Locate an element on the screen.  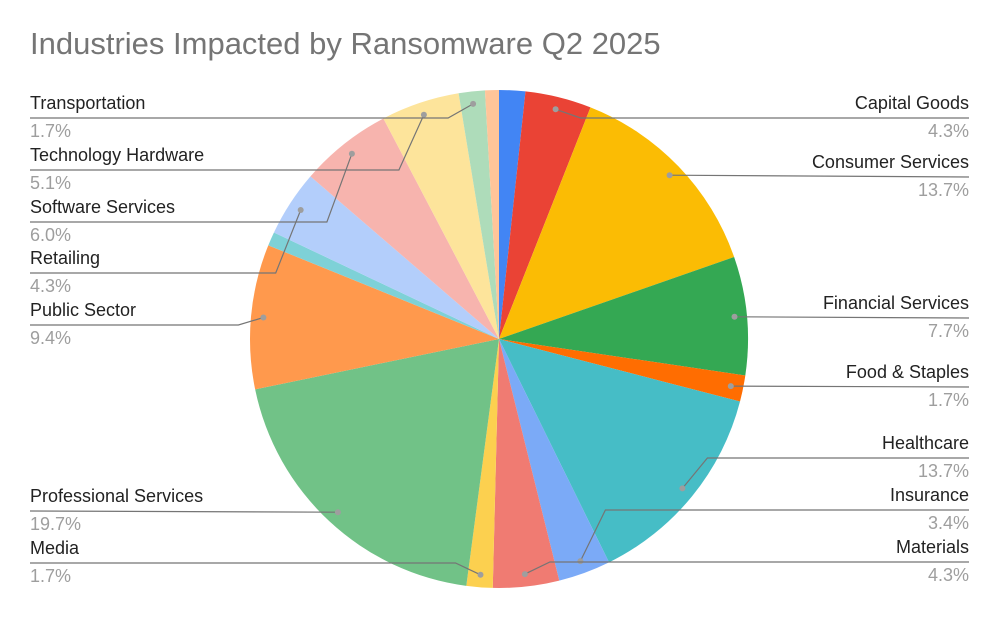
pie-slice-insurance is located at coordinates (554, 460).